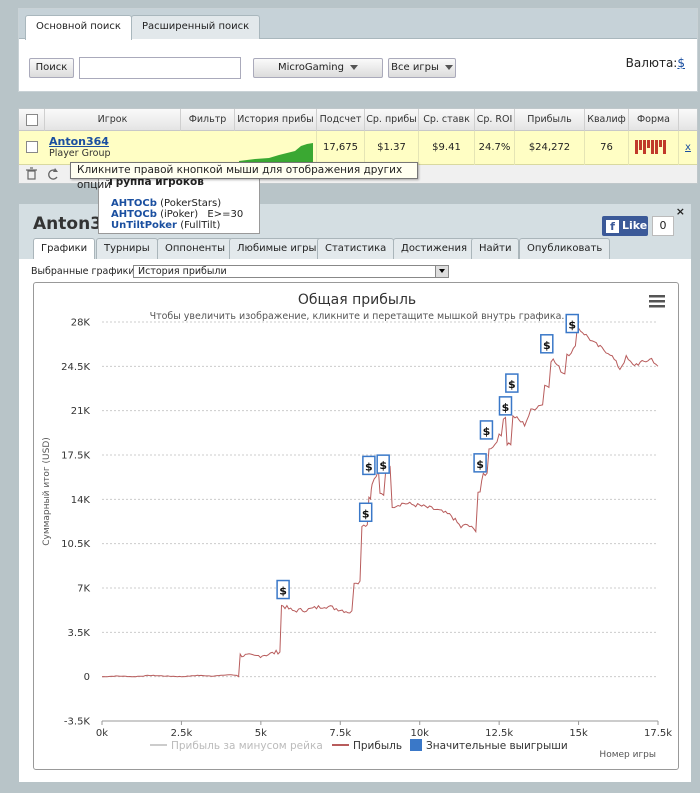  I want to click on x-tick-label: 7.5k, so click(340, 733).